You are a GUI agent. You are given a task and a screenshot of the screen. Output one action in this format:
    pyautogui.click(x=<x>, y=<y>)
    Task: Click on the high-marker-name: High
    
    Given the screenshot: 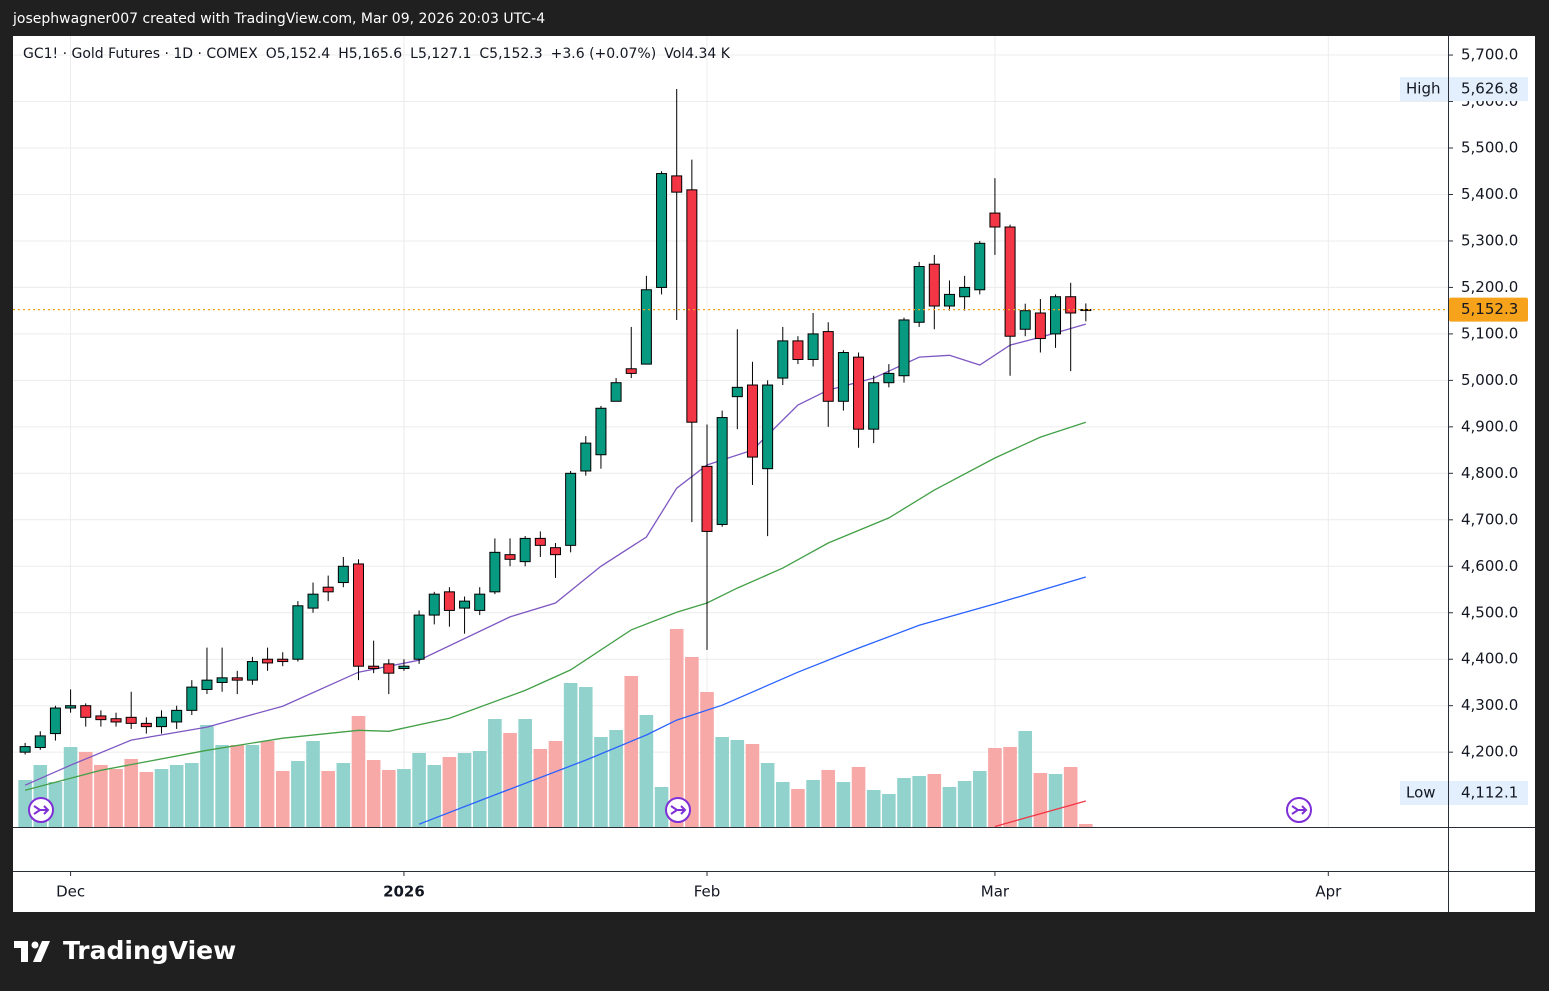 What is the action you would take?
    pyautogui.click(x=1423, y=89)
    